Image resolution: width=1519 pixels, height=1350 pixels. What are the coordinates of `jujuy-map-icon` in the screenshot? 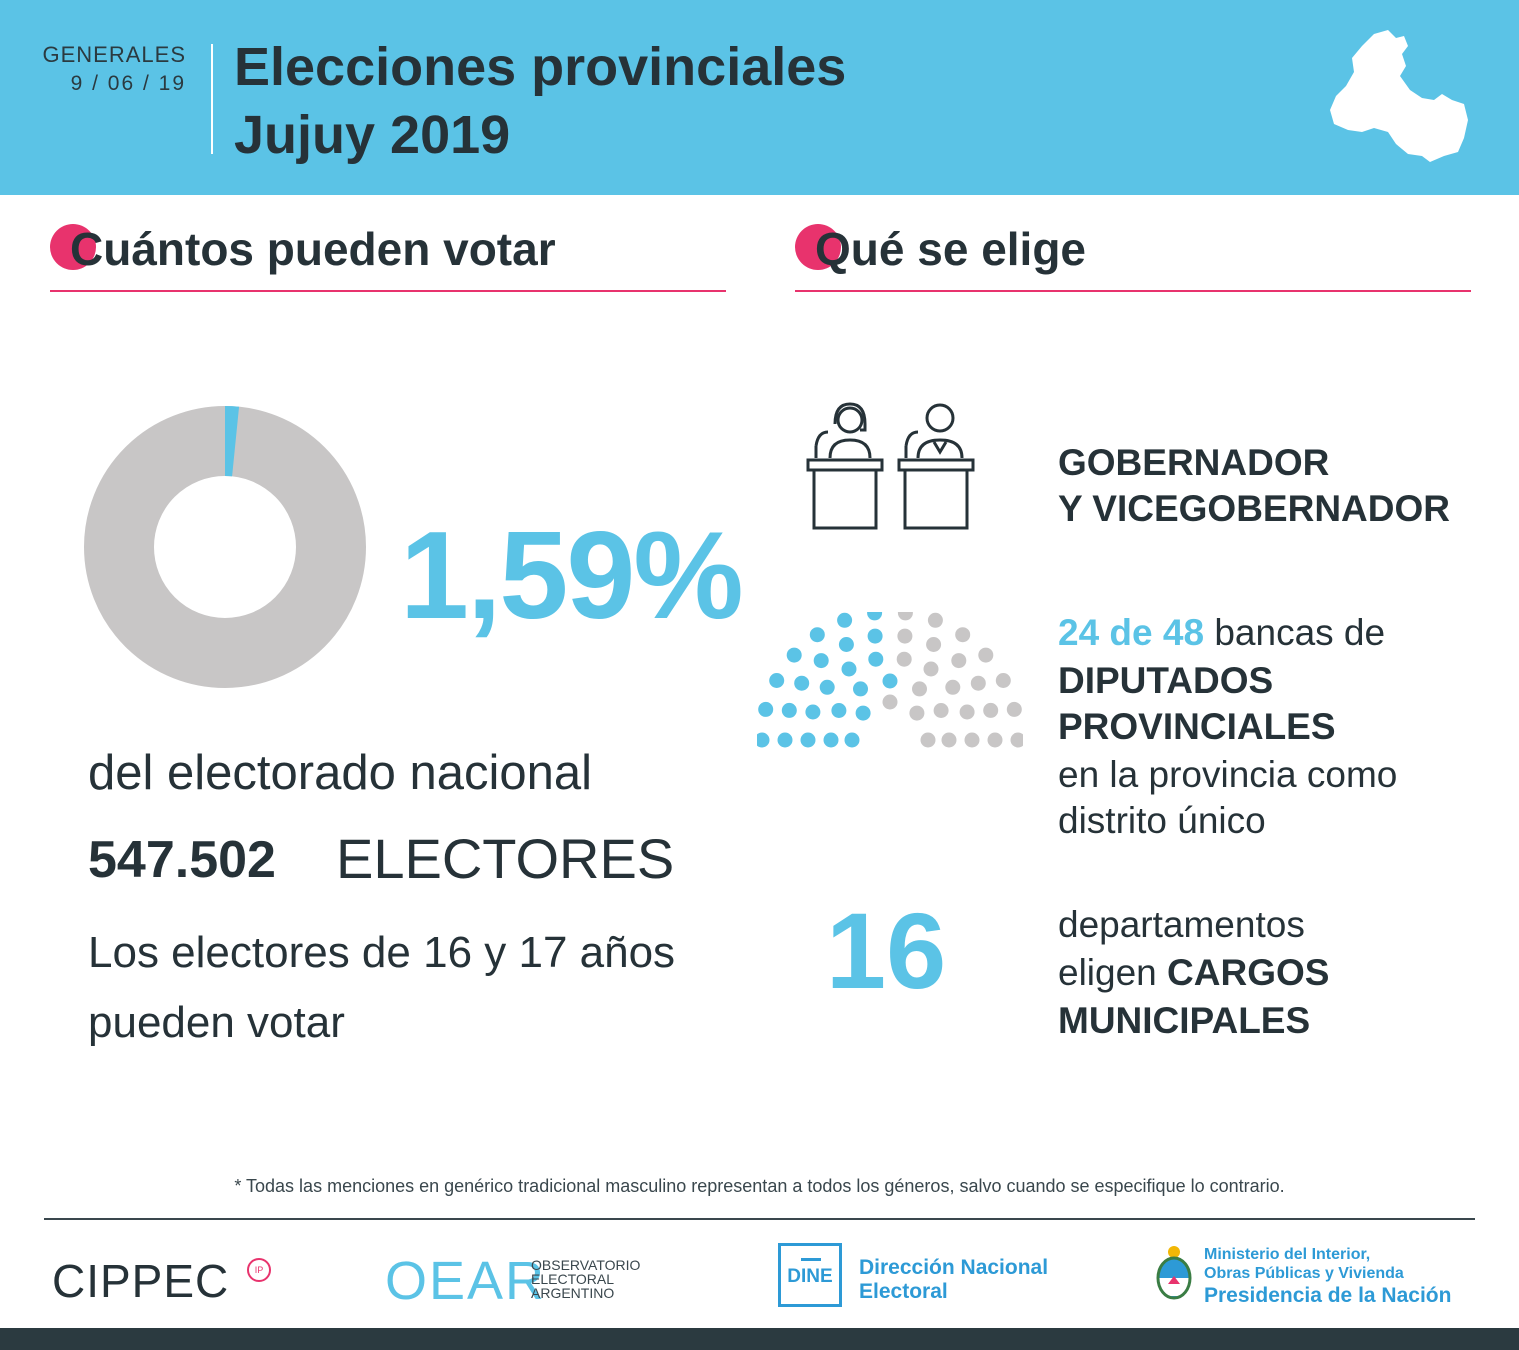 It's located at (1399, 96).